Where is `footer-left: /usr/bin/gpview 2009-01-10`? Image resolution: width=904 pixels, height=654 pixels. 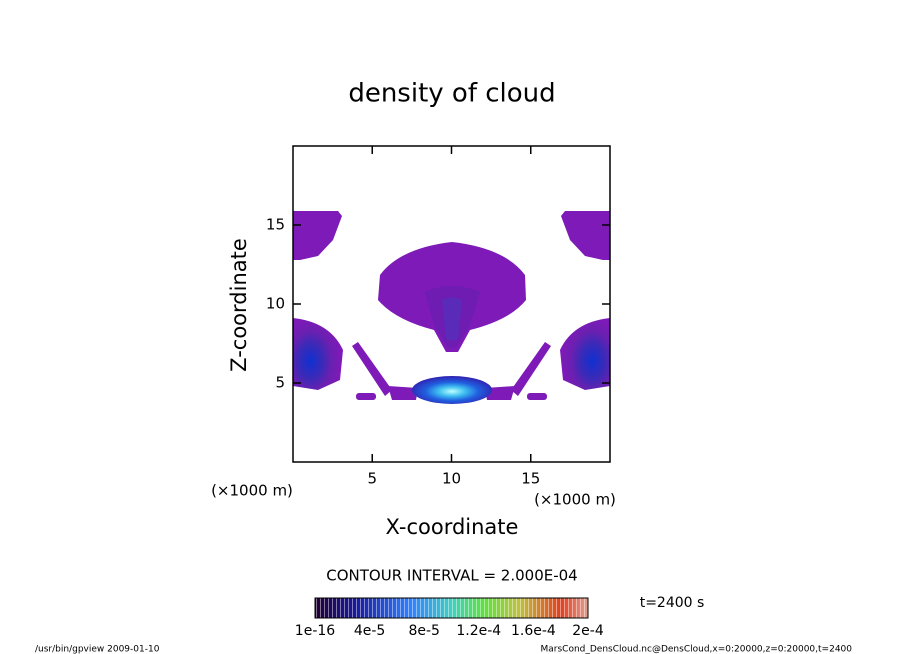
footer-left: /usr/bin/gpview 2009-01-10 is located at coordinates (97, 649).